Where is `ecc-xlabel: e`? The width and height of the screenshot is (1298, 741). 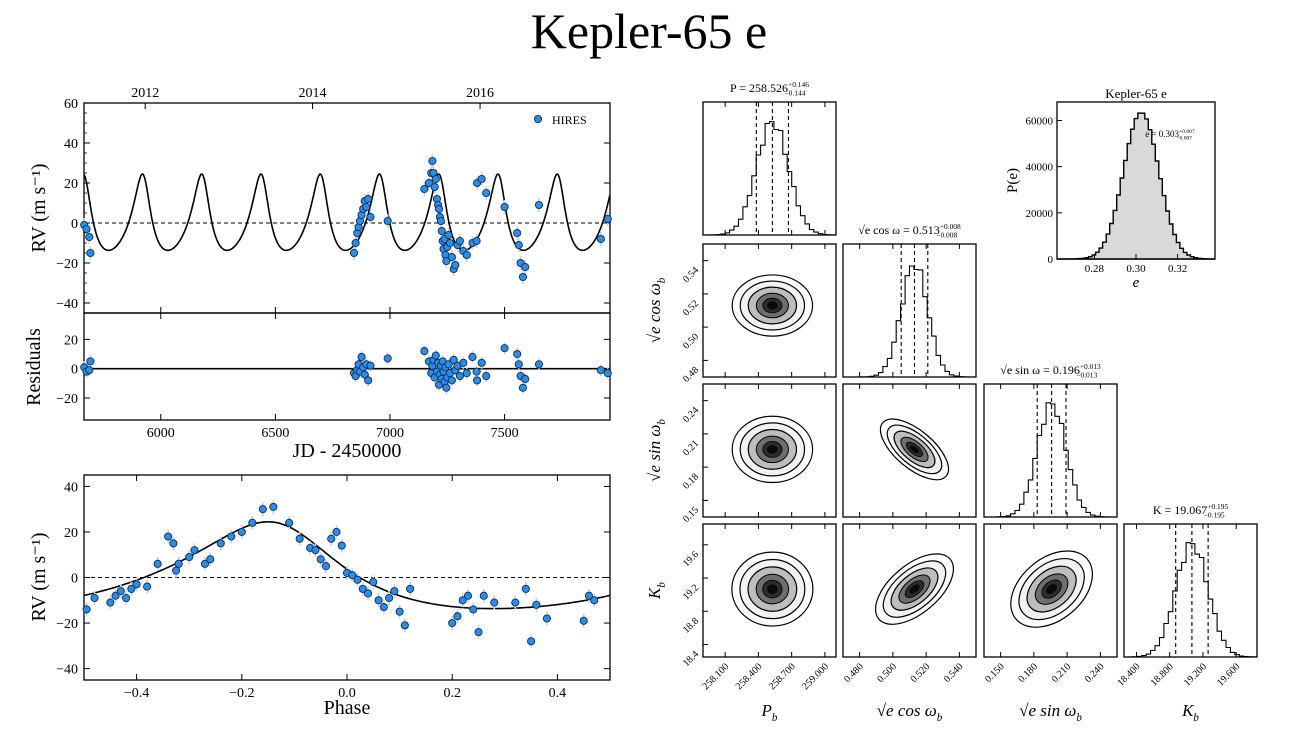 ecc-xlabel: e is located at coordinates (1136, 283).